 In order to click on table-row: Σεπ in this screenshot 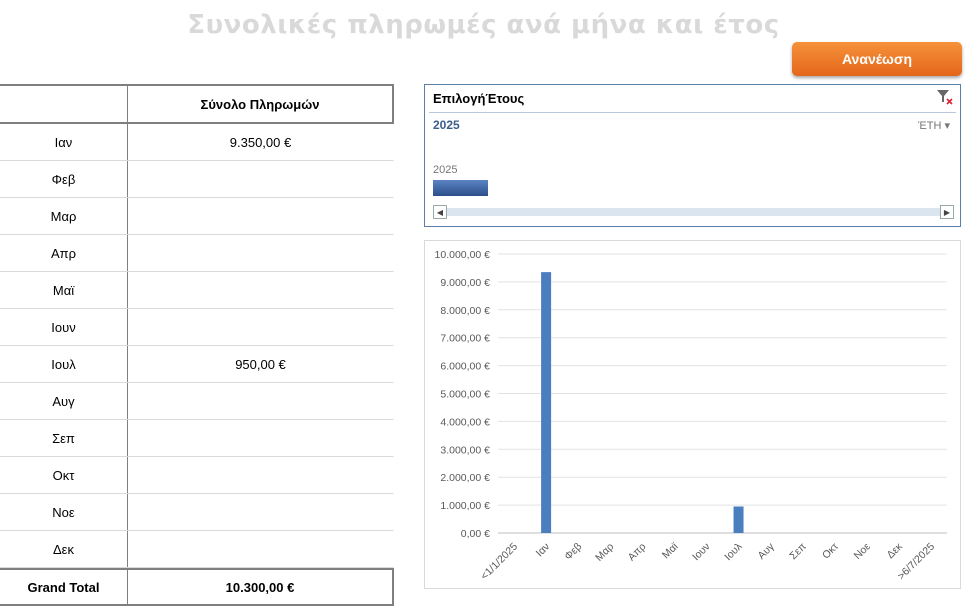, I will do `click(197, 438)`.